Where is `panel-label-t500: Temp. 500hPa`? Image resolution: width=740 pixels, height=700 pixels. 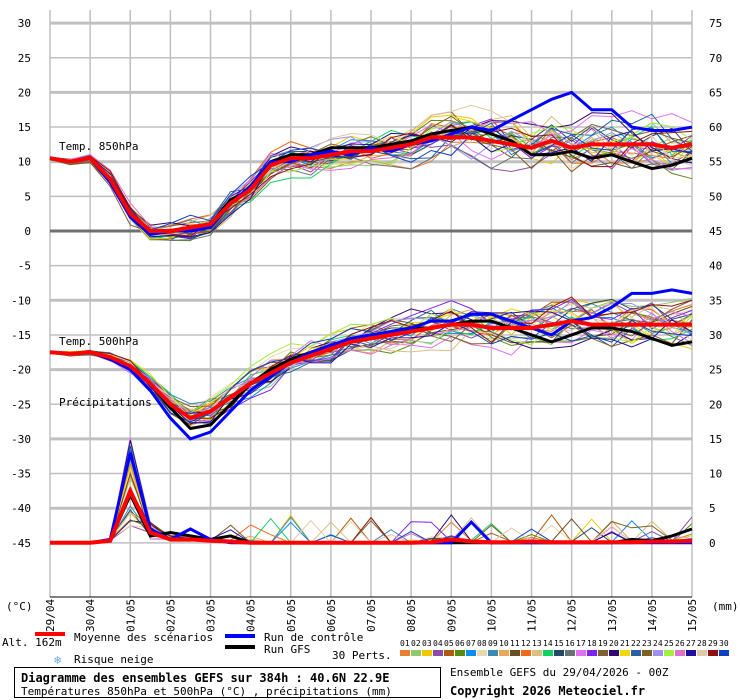 panel-label-t500: Temp. 500hPa is located at coordinates (98, 341).